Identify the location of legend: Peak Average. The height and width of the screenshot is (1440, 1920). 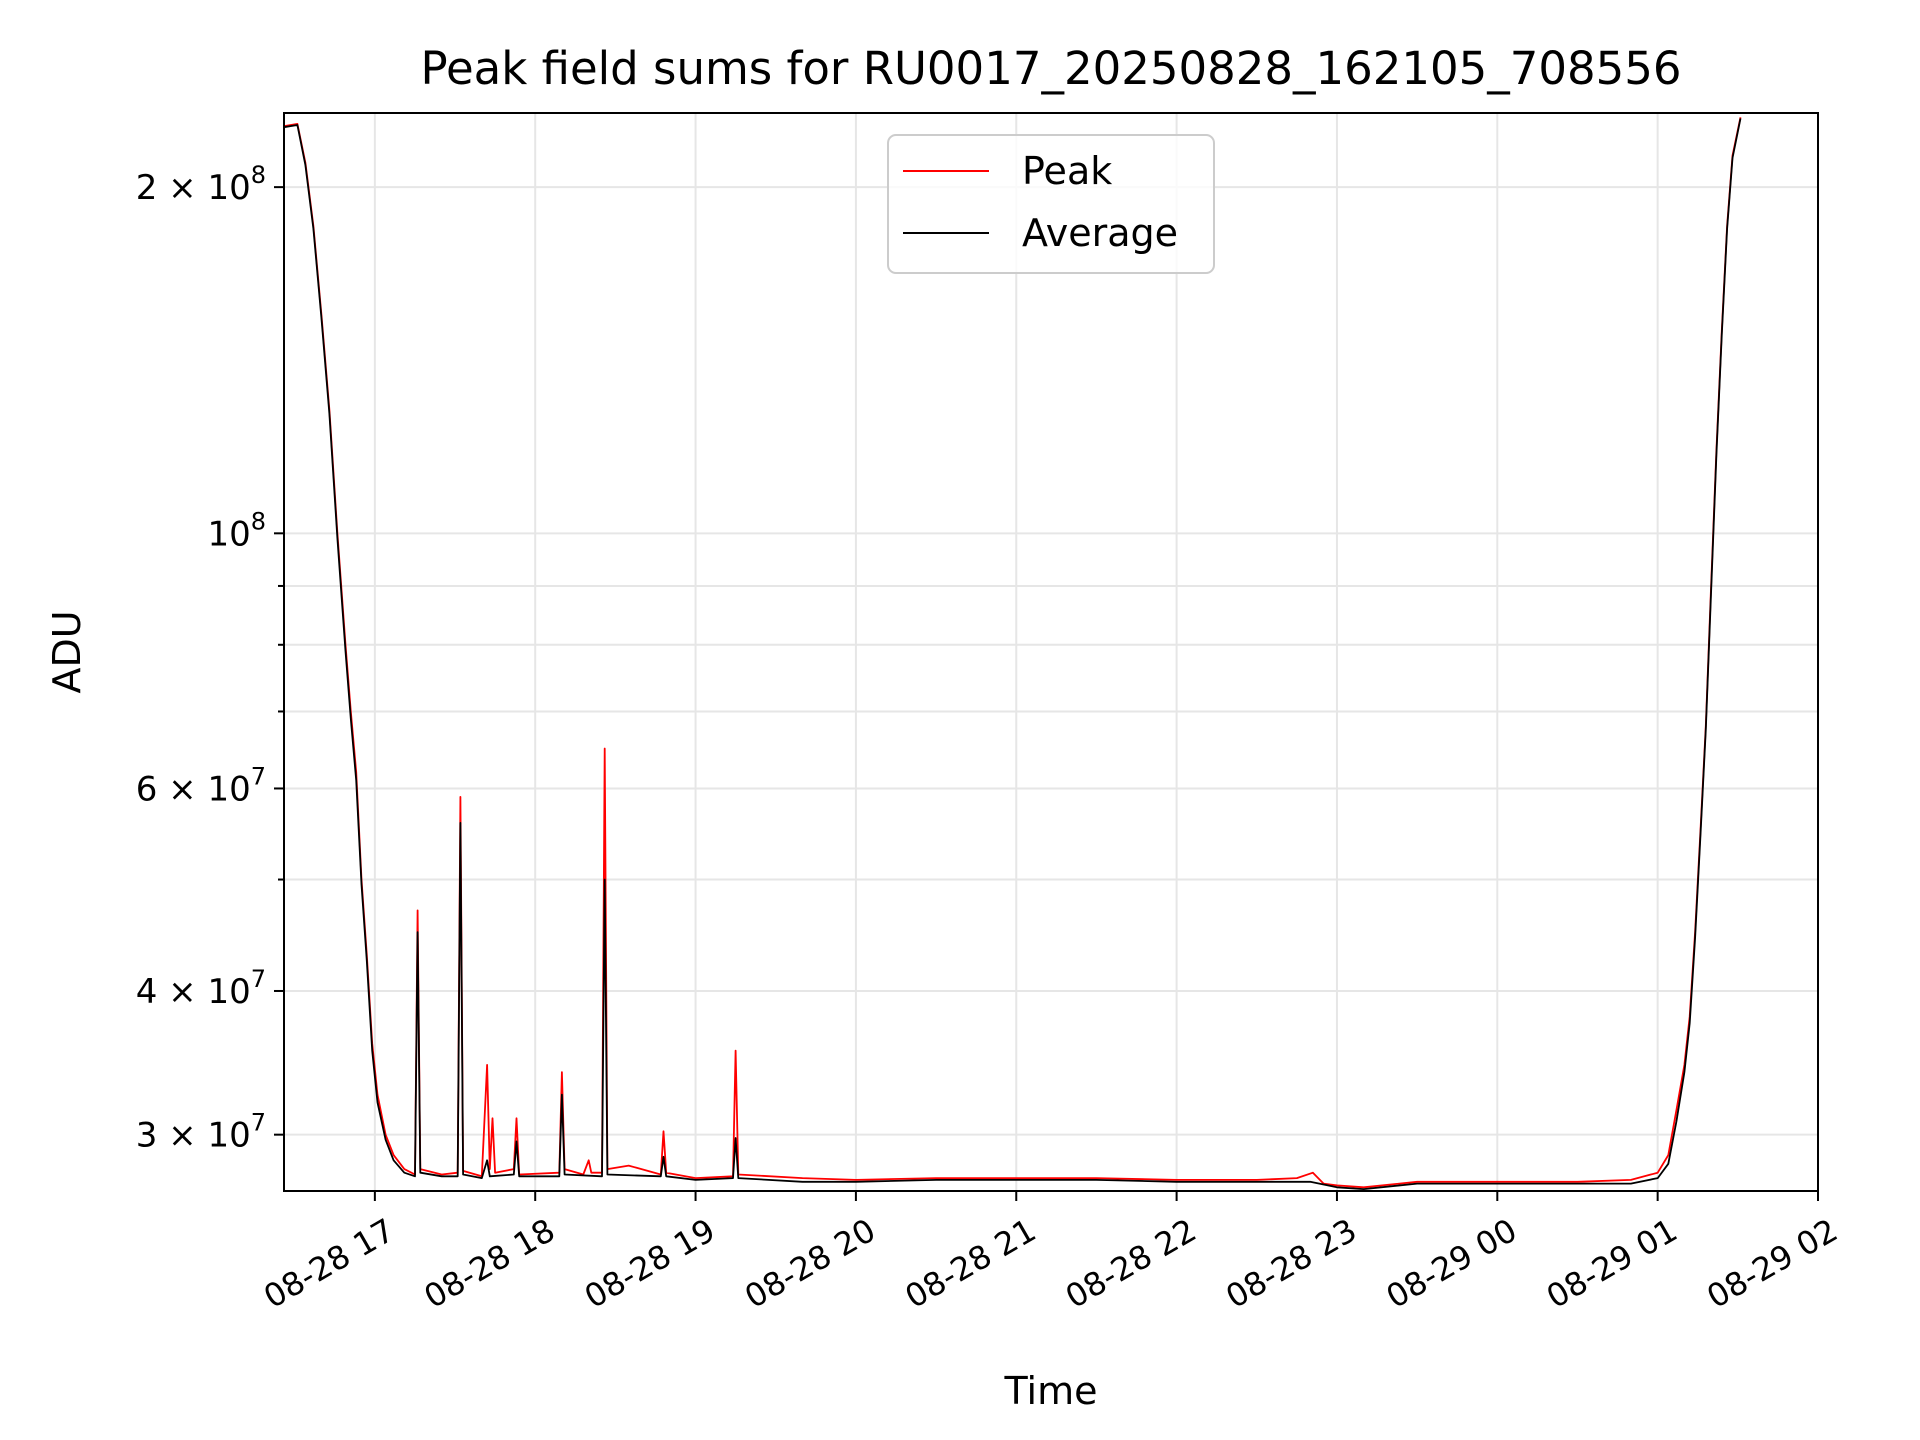
(1051, 204).